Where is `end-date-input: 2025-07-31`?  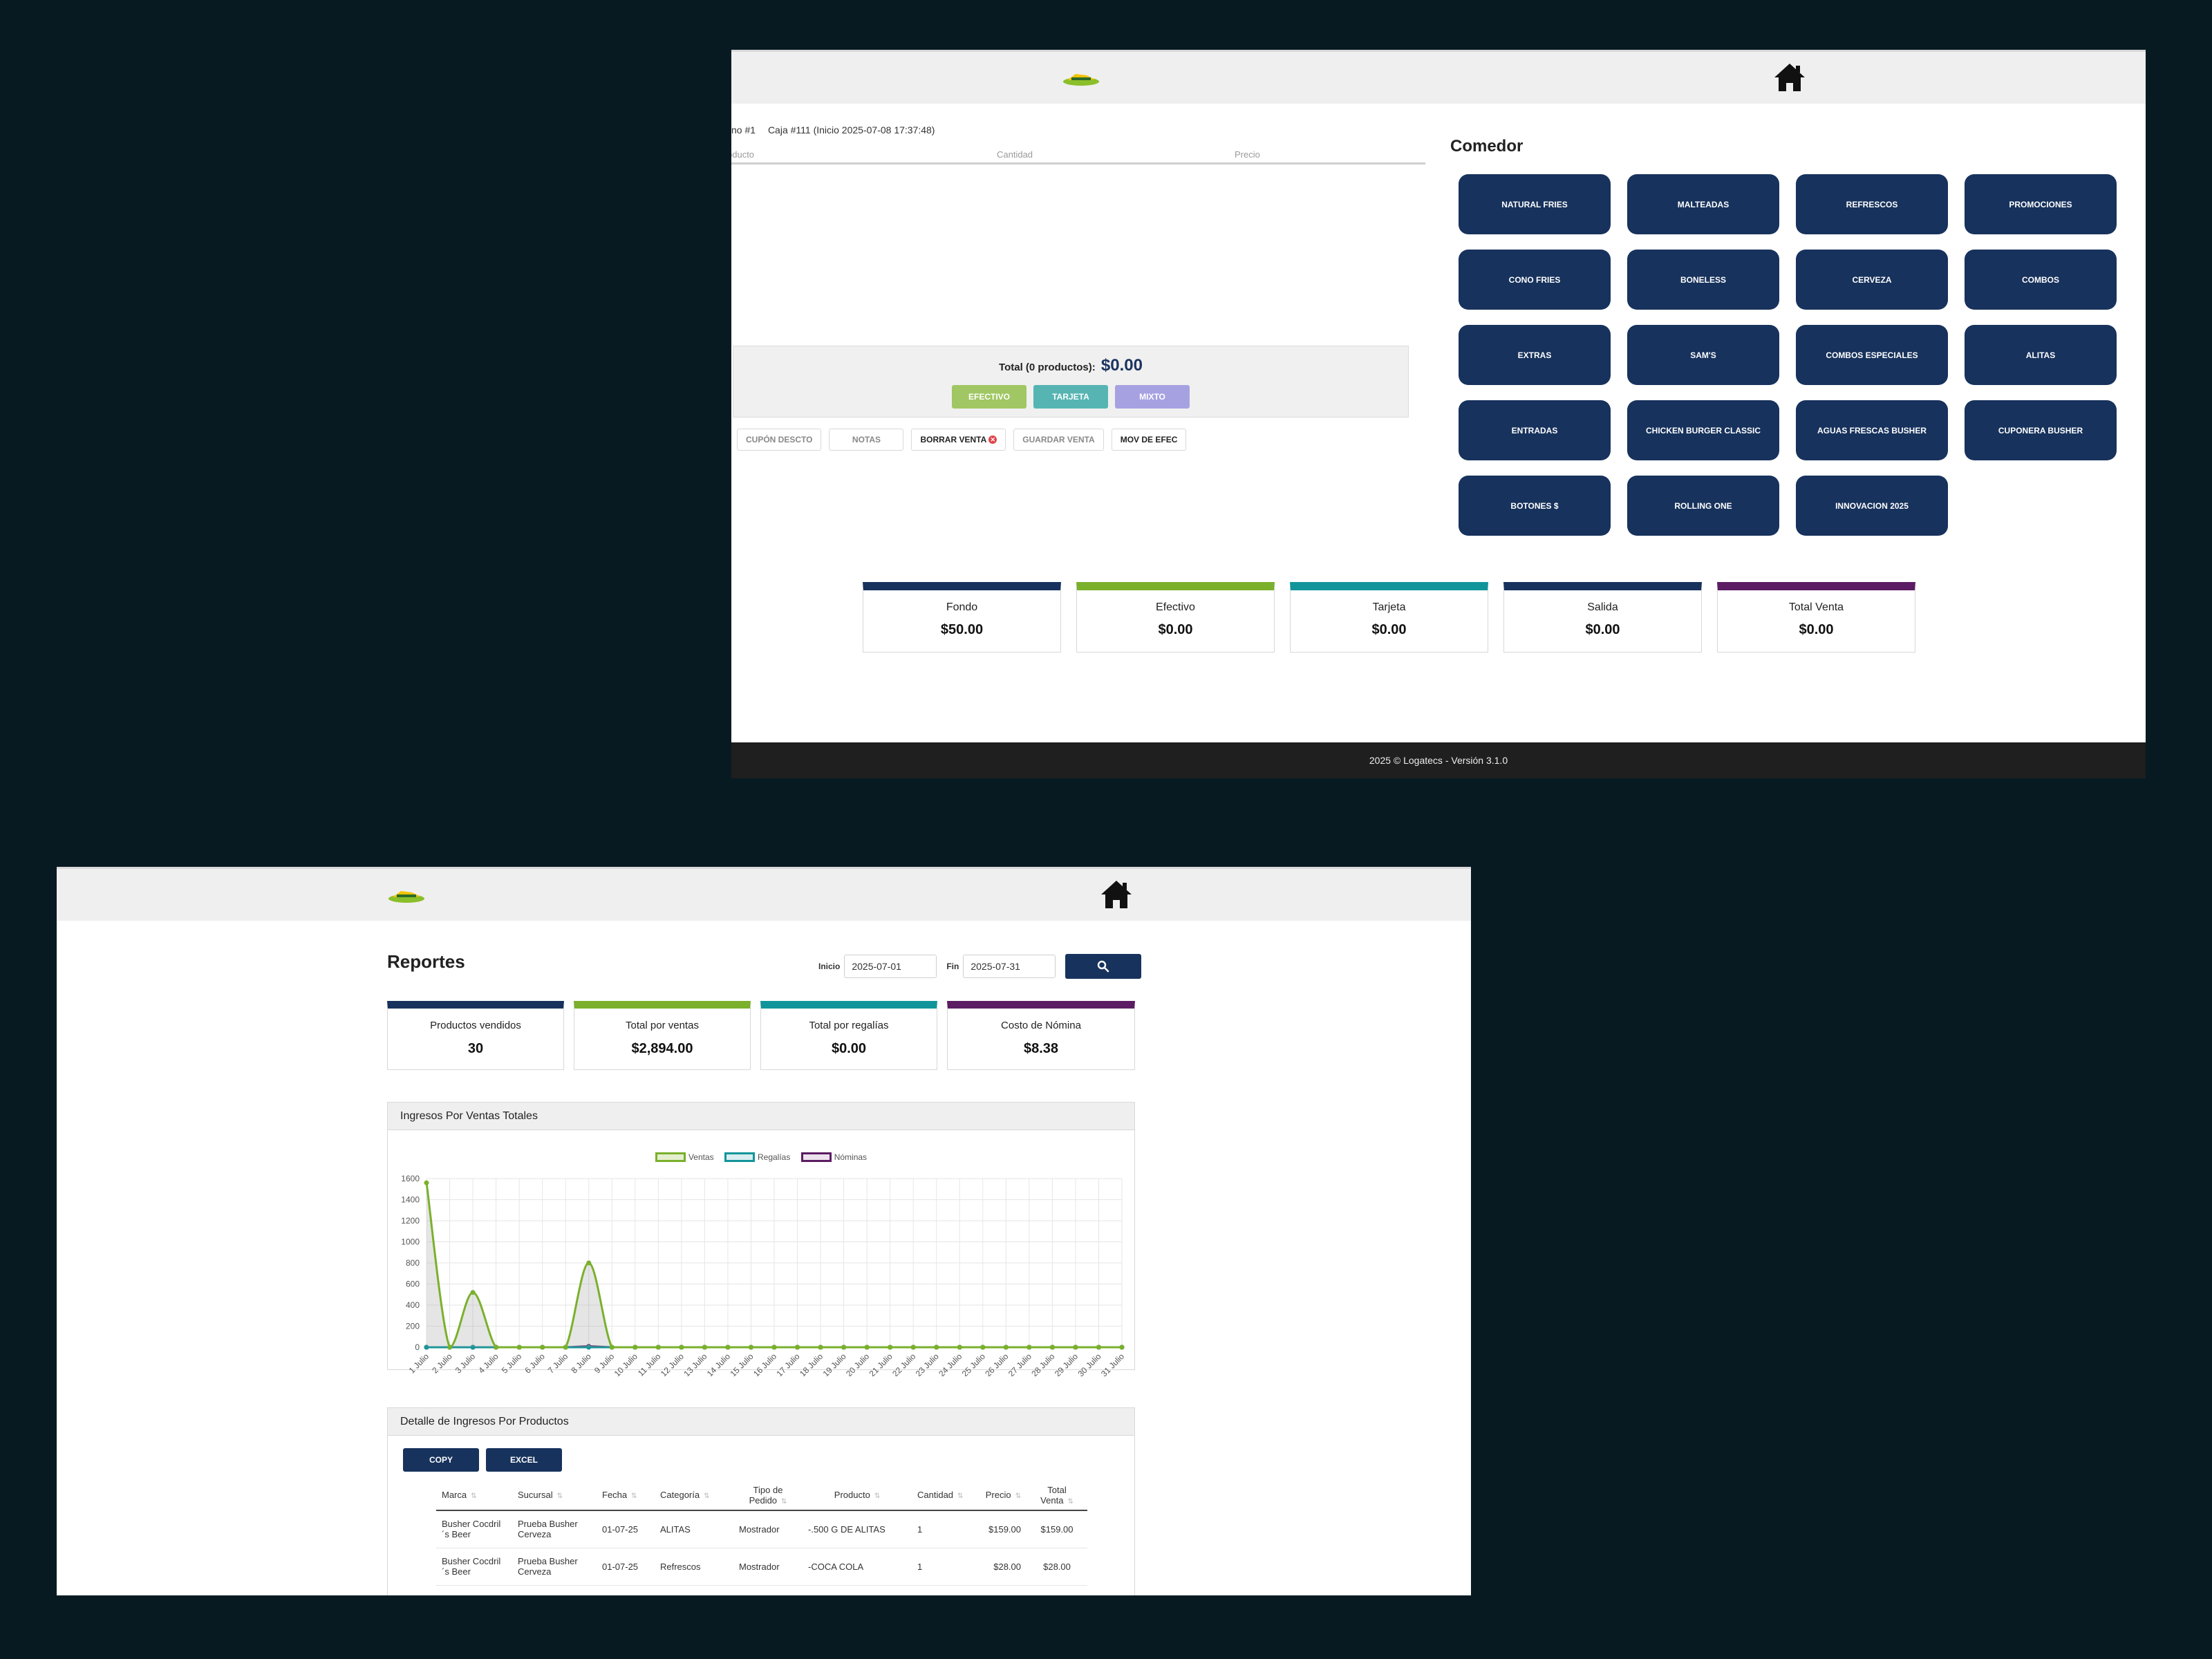 end-date-input: 2025-07-31 is located at coordinates (1009, 967).